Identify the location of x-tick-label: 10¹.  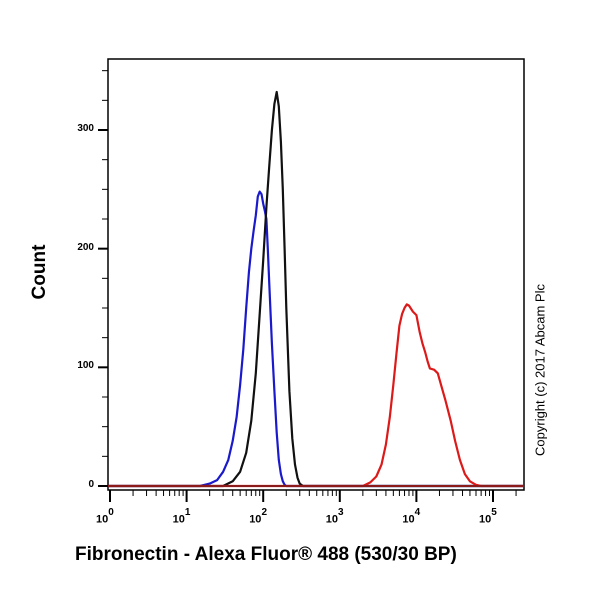
(181, 516).